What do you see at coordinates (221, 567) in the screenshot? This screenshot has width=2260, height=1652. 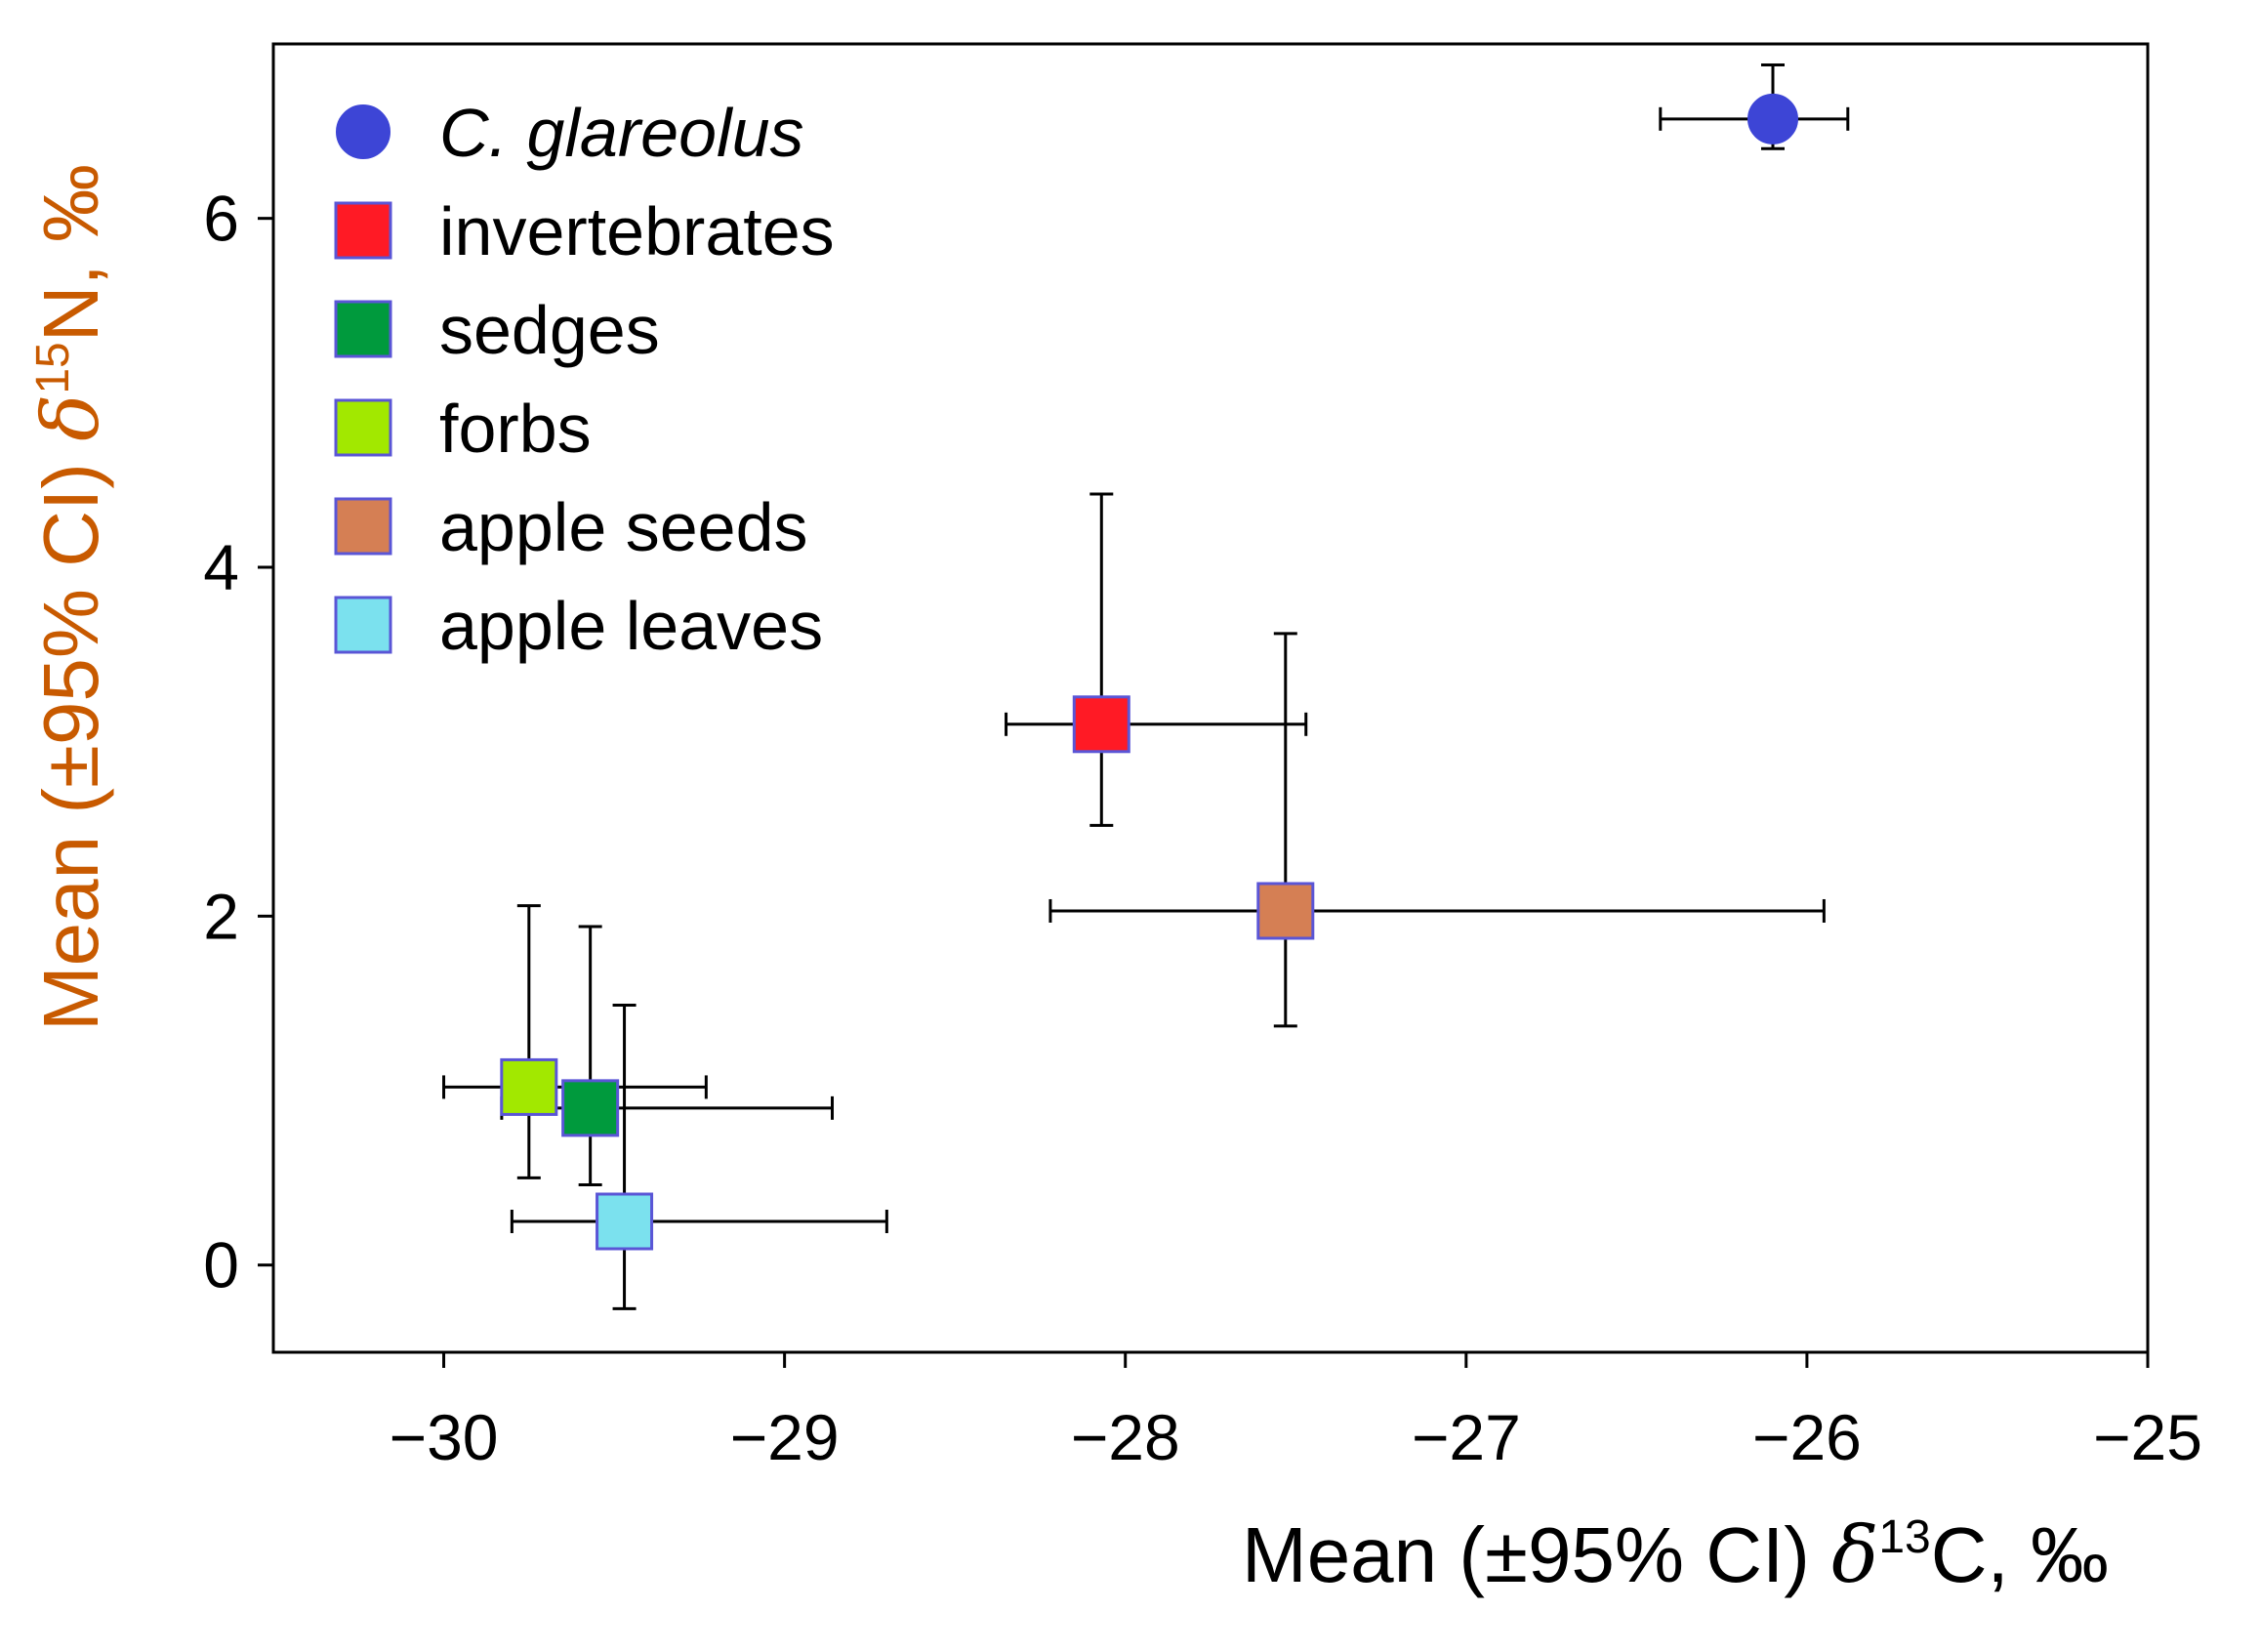 I see `y-tick-label: 4` at bounding box center [221, 567].